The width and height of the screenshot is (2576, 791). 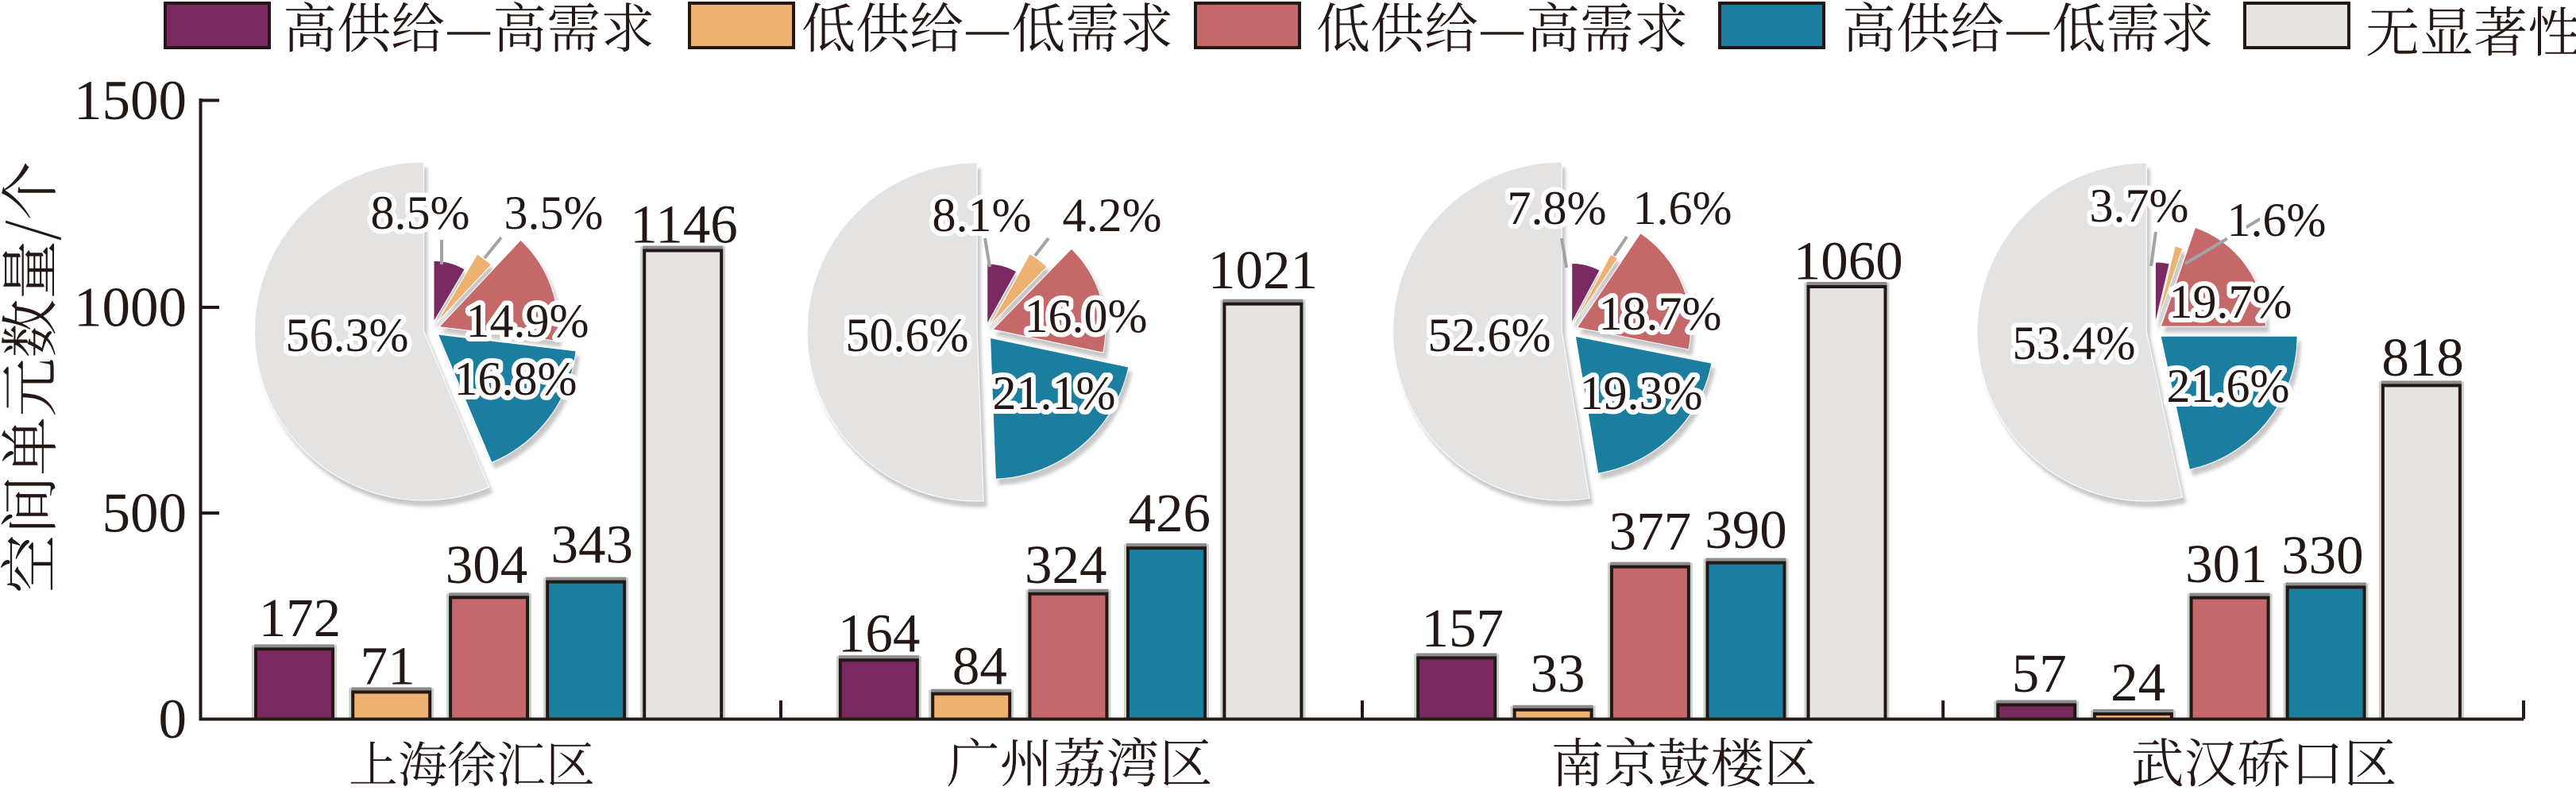 I want to click on svg-text: 57, so click(x=2040, y=673).